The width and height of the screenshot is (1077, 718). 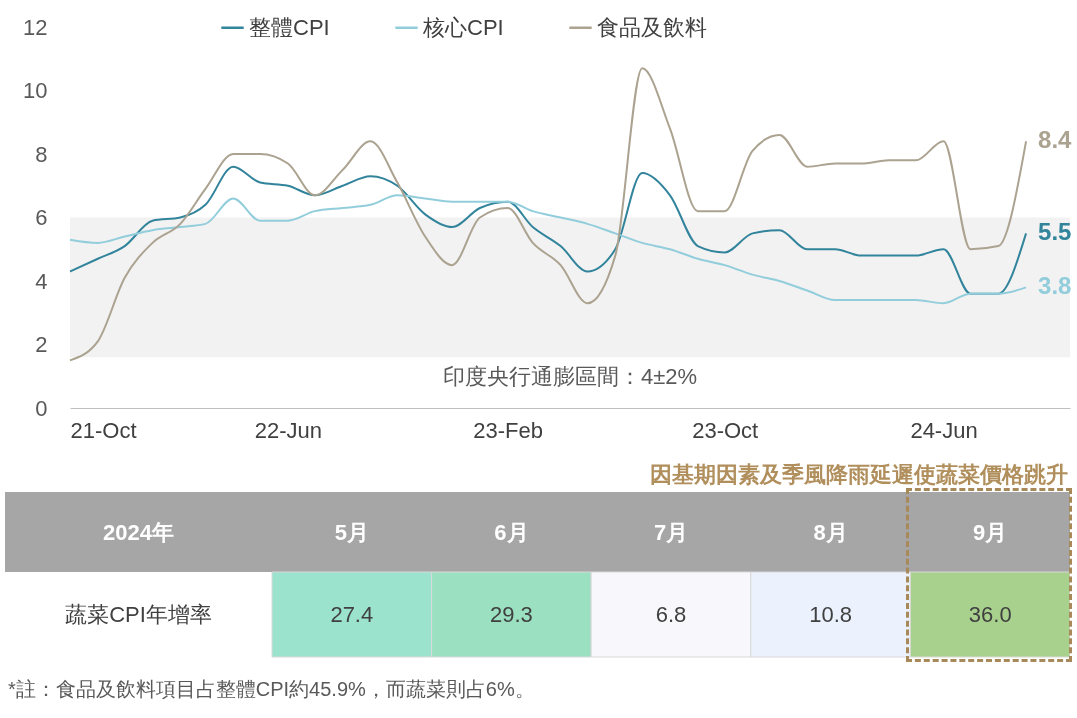 I want to click on legend-label: 整體CPI, so click(x=289, y=27).